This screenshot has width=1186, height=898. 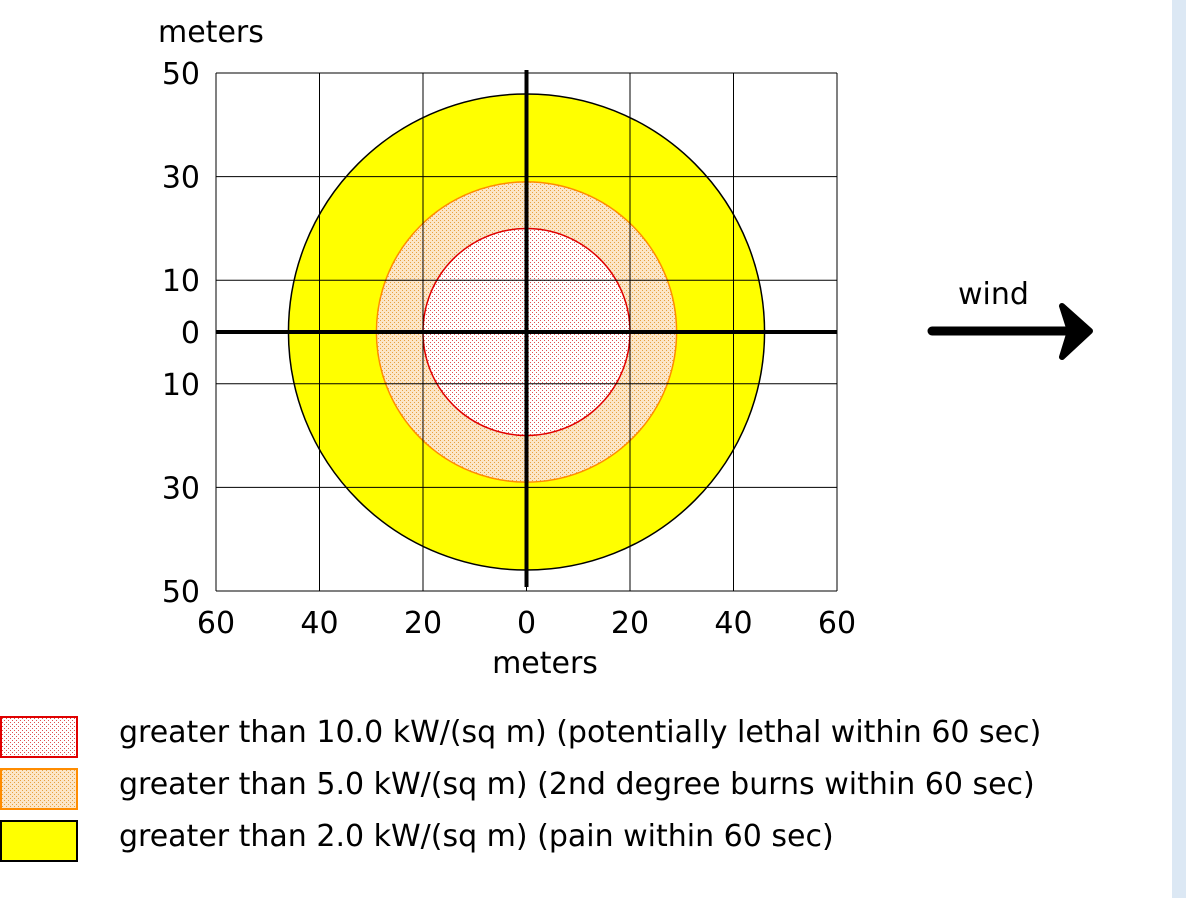 I want to click on x-tick-label-0: 60, so click(x=216, y=623).